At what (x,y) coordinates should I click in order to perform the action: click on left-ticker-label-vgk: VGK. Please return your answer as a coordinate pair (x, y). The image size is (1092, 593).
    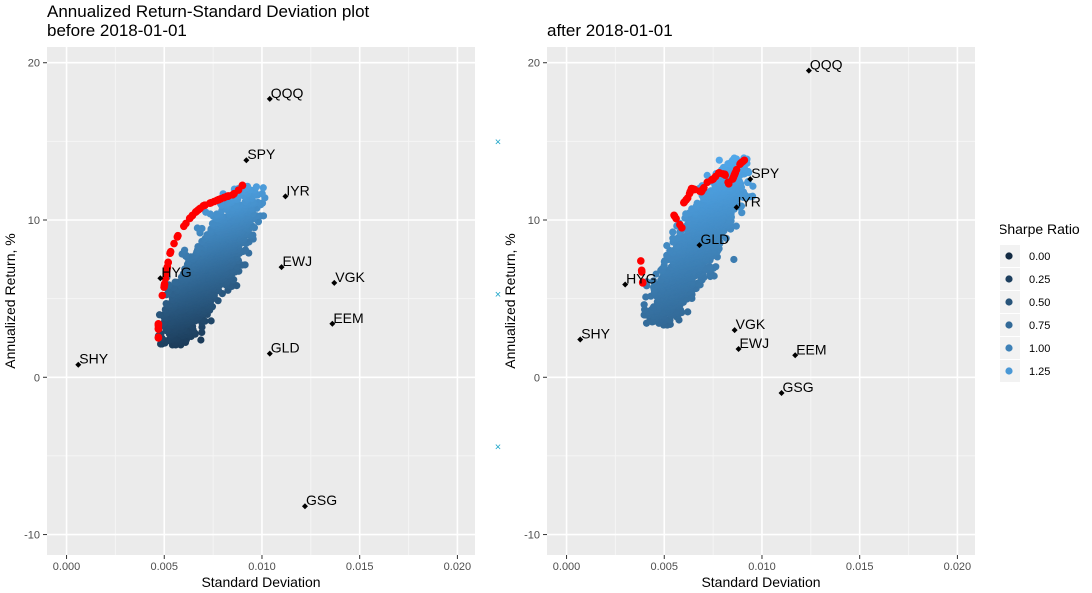
    Looking at the image, I should click on (350, 277).